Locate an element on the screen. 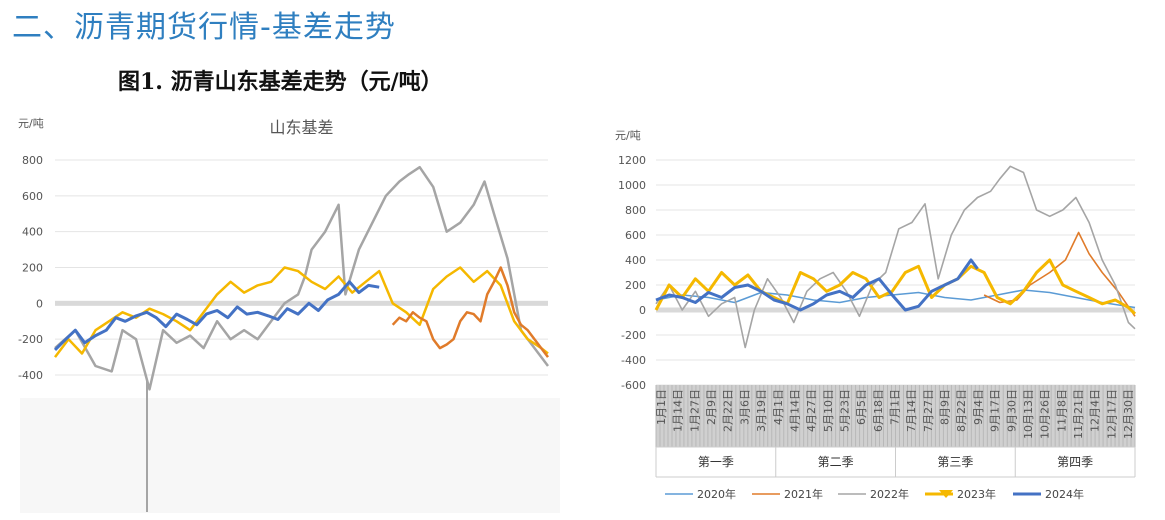 This screenshot has width=1165, height=520. x-date-label: 12月17日 is located at coordinates (1111, 414).